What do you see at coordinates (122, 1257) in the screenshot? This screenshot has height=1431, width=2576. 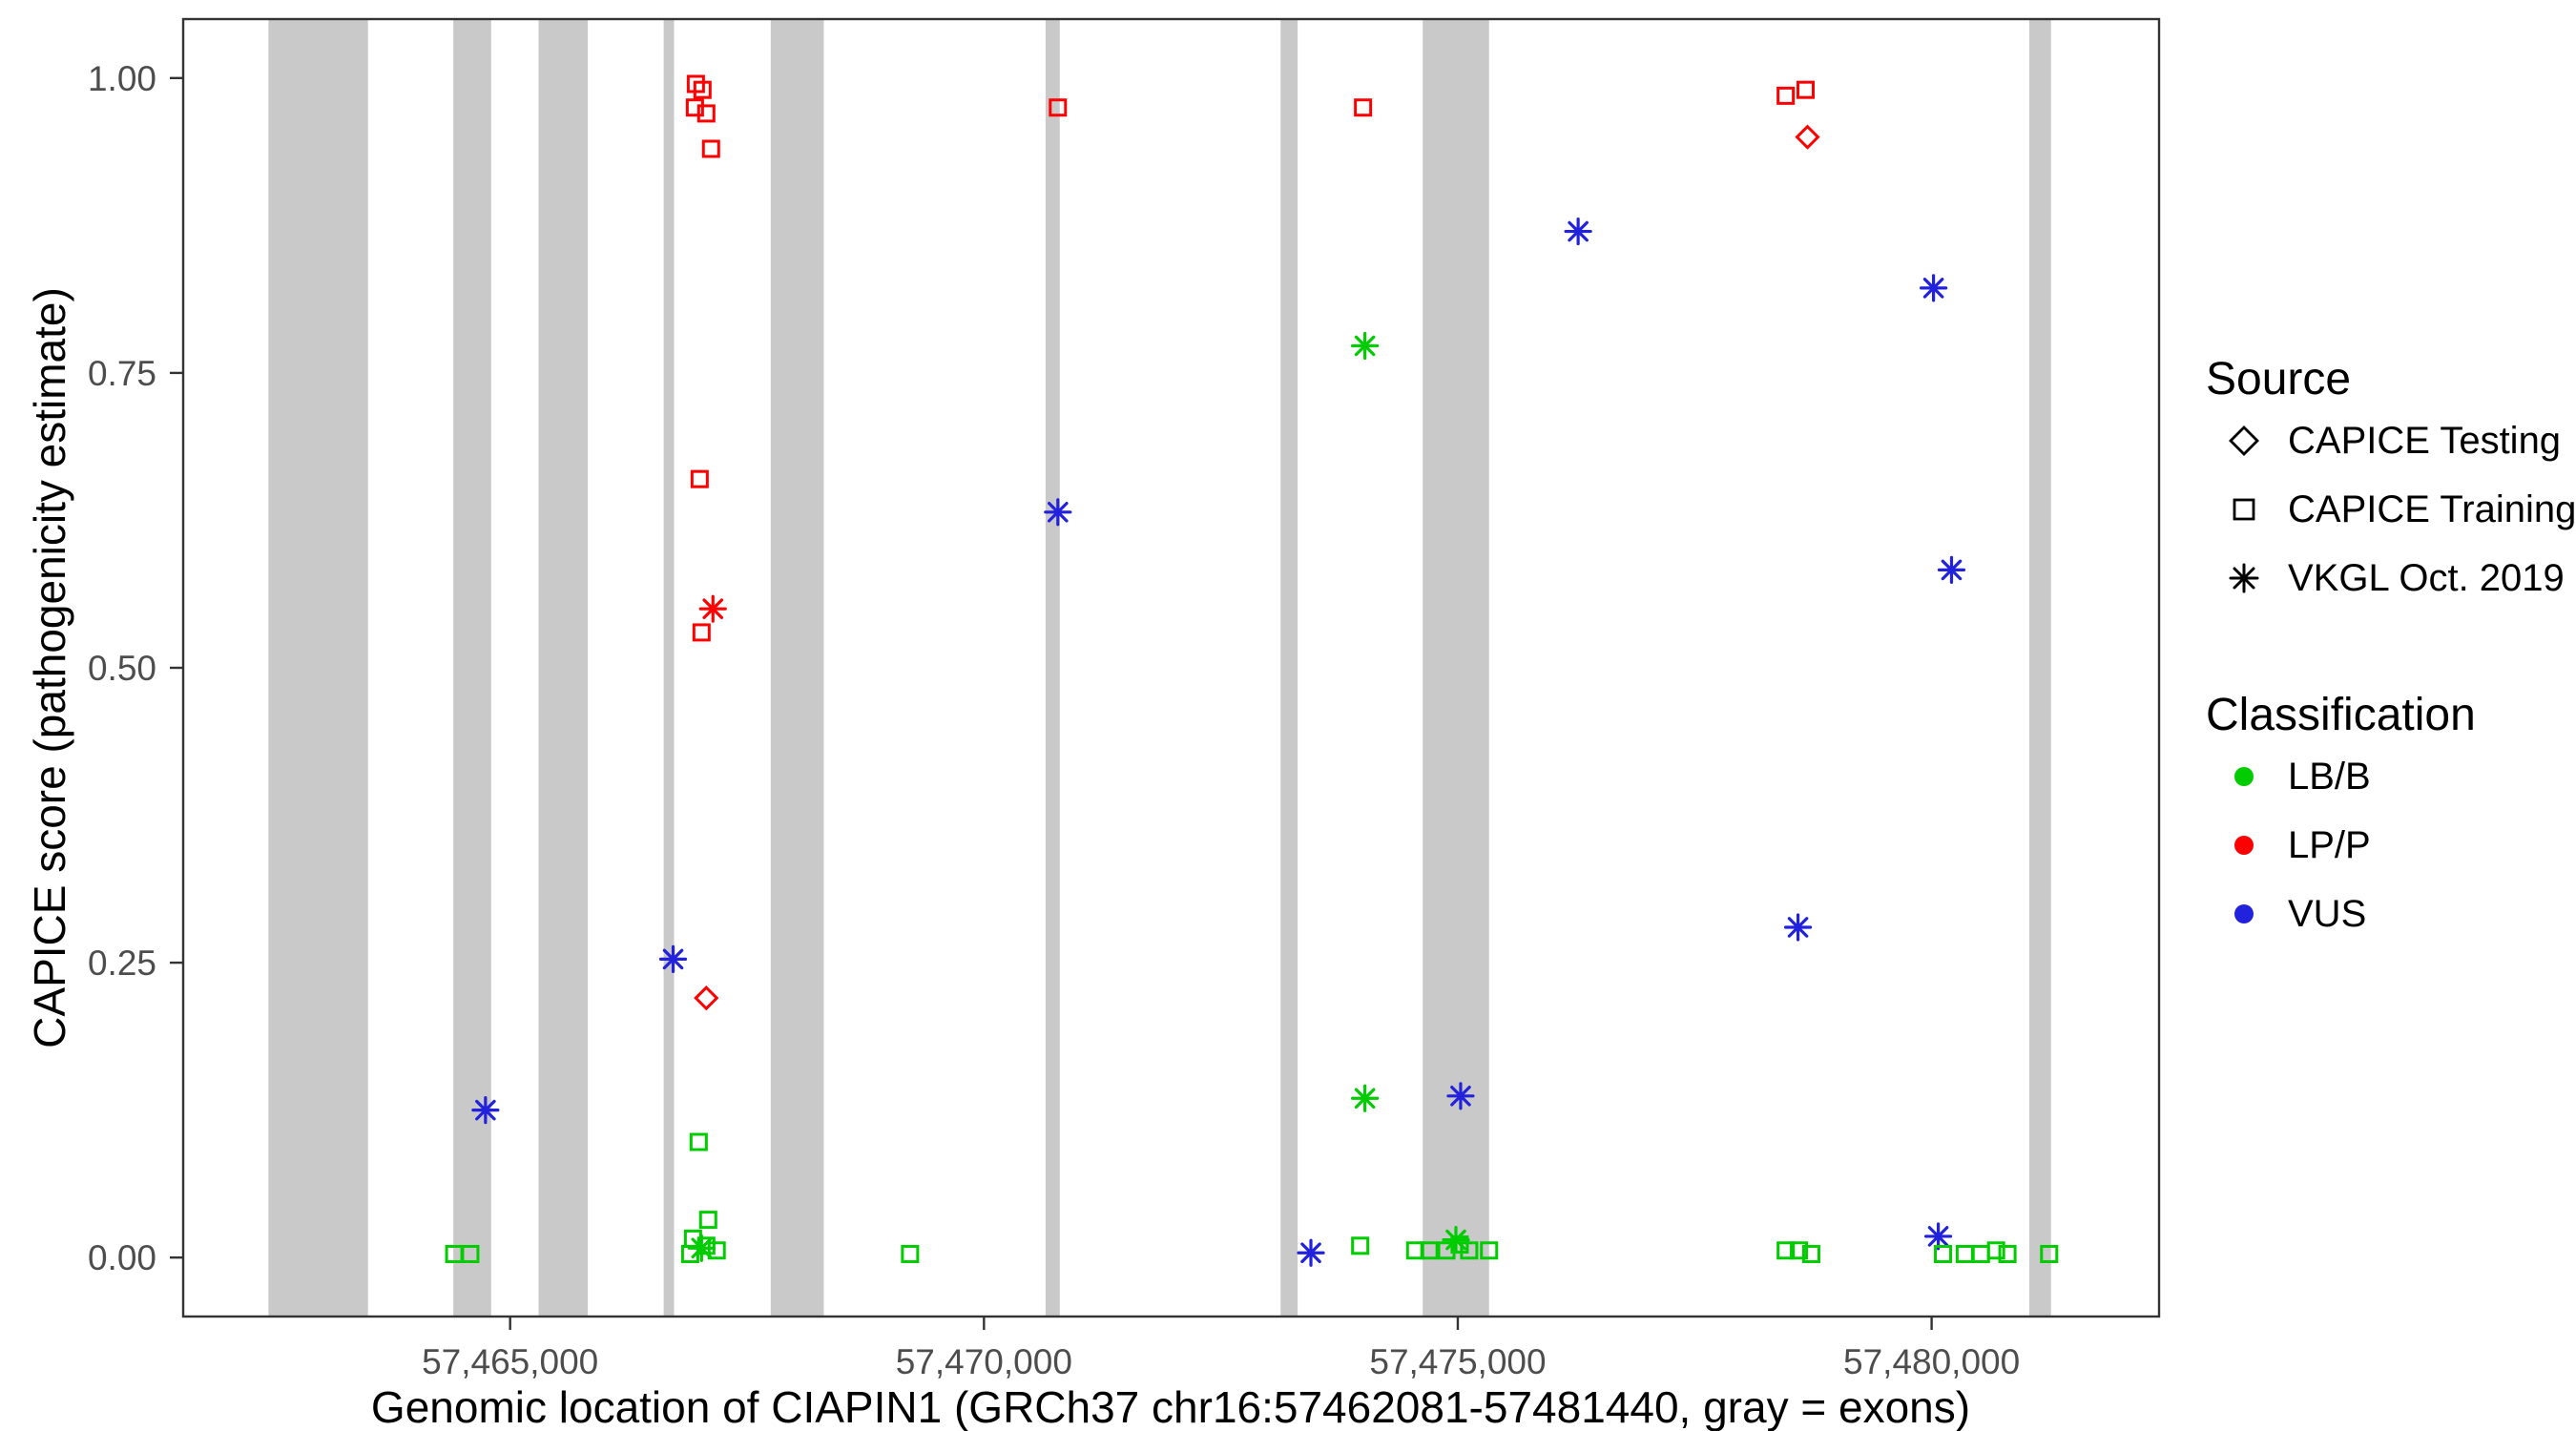 I see `y-tick-label: 0.00` at bounding box center [122, 1257].